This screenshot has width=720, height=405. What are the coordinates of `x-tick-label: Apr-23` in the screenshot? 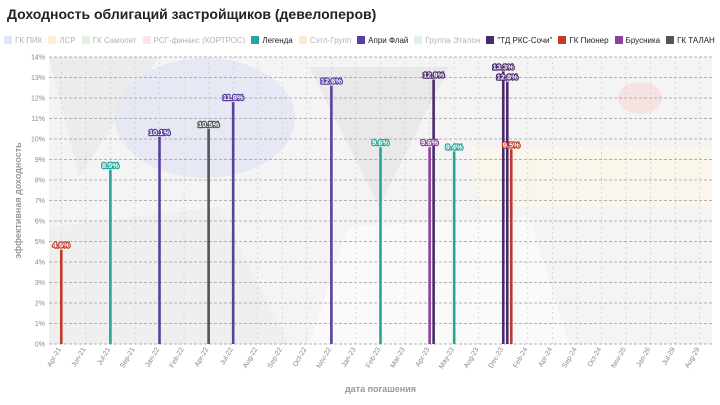 It's located at (423, 357).